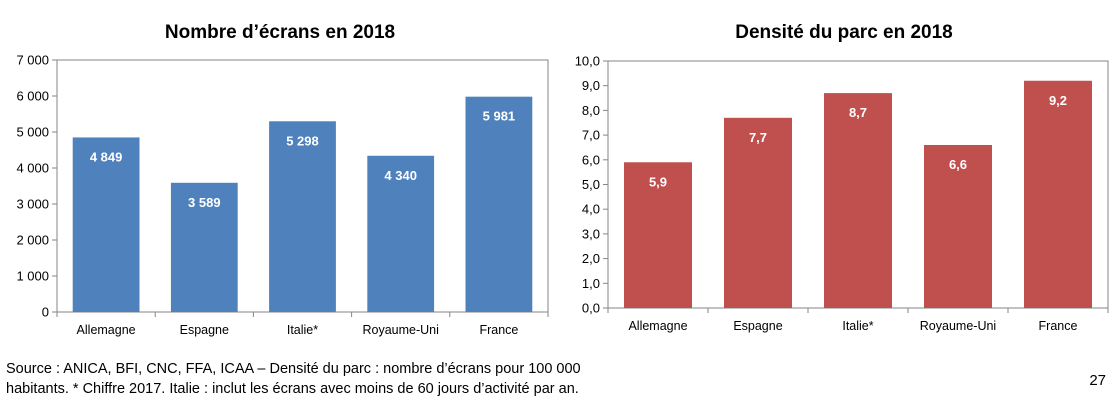 The height and width of the screenshot is (403, 1120). Describe the element at coordinates (587, 61) in the screenshot. I see `y-tick-label: 10,0` at that location.